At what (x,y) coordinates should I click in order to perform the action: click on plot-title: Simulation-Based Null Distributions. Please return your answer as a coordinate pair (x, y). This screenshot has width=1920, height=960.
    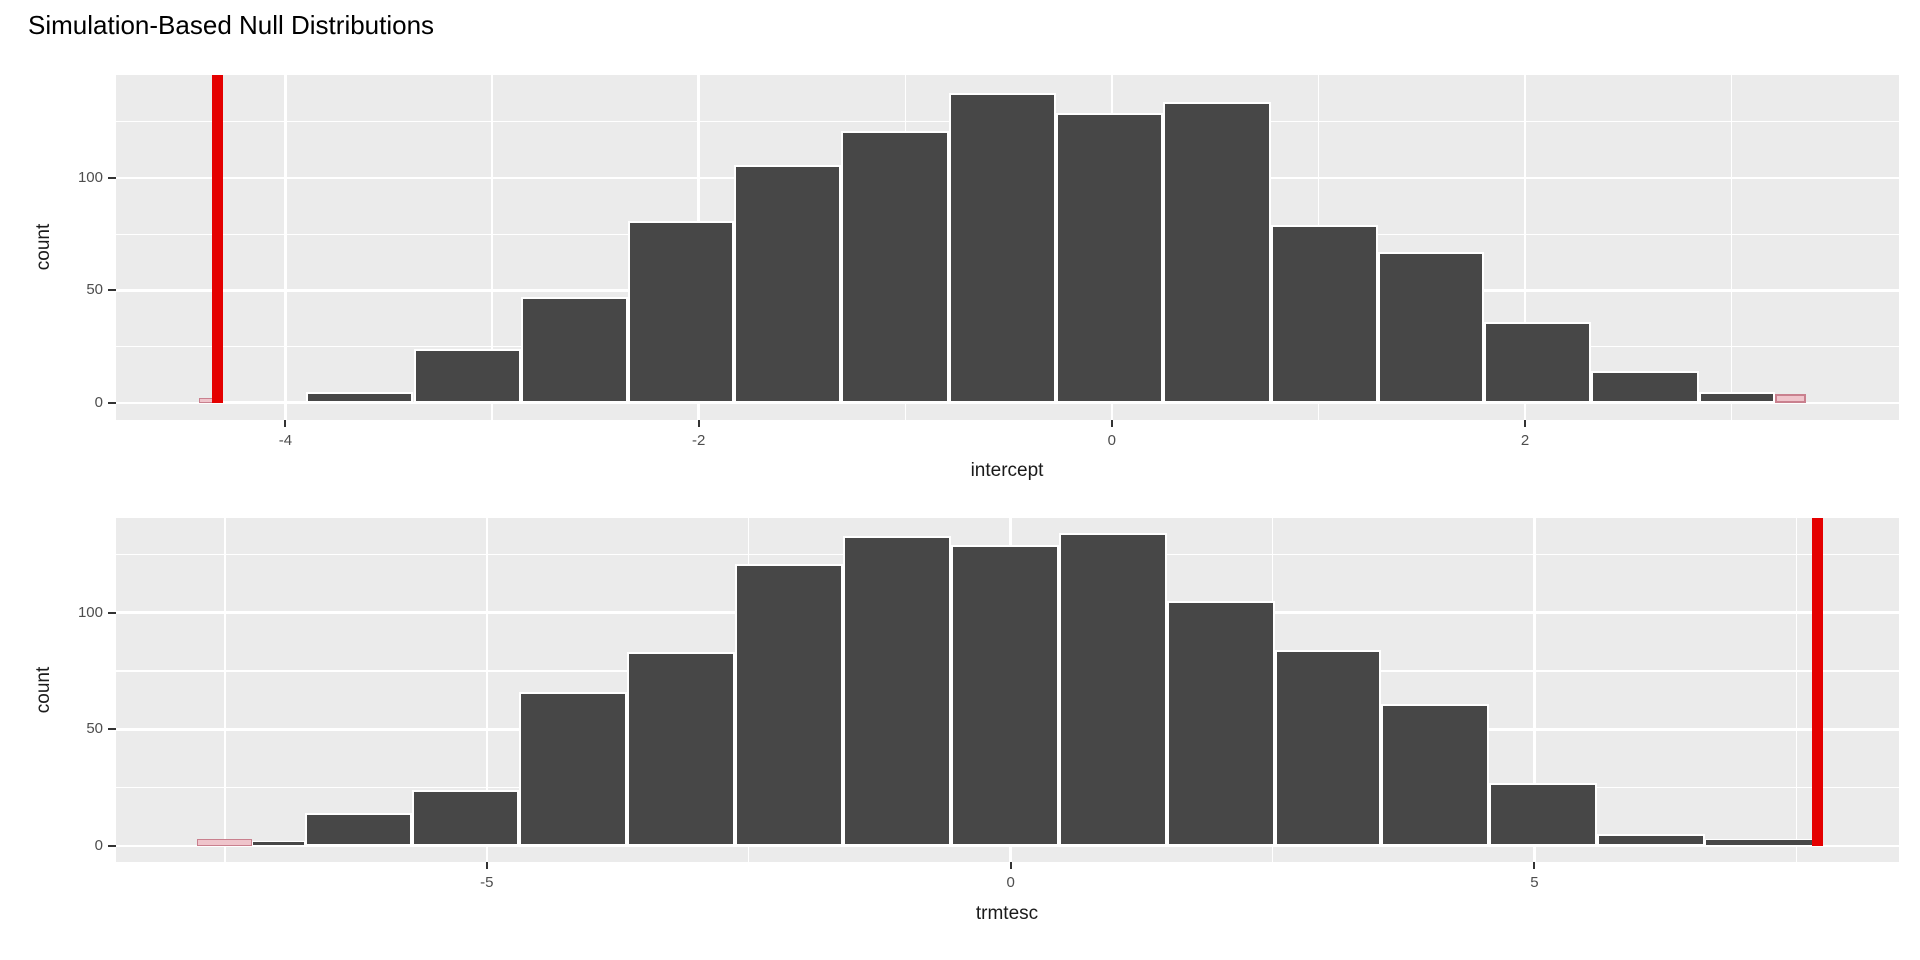
    Looking at the image, I should click on (231, 25).